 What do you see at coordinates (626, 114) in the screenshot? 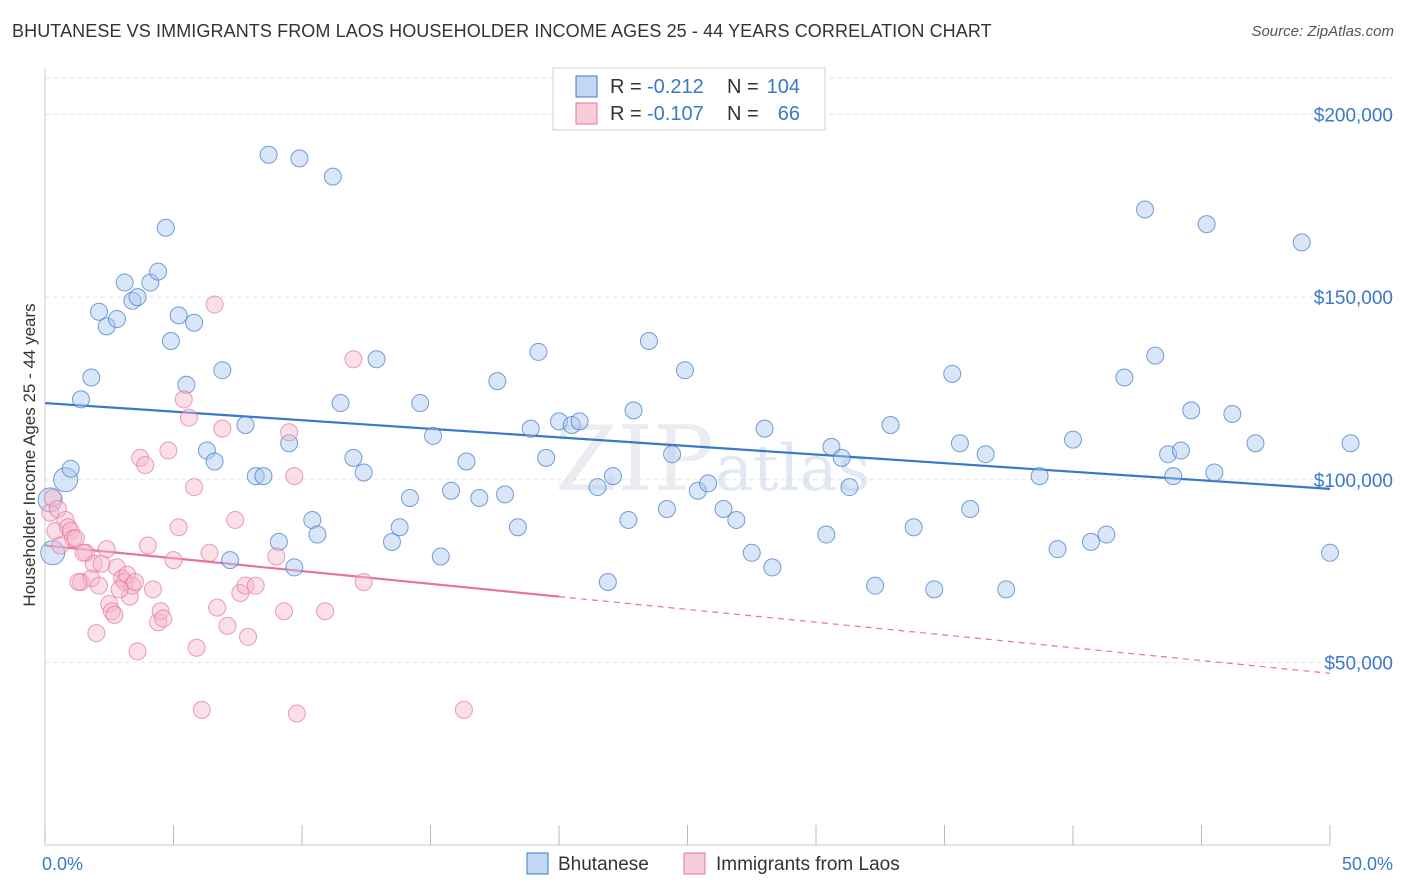
I see `legend-r-label-1: R =` at bounding box center [626, 114].